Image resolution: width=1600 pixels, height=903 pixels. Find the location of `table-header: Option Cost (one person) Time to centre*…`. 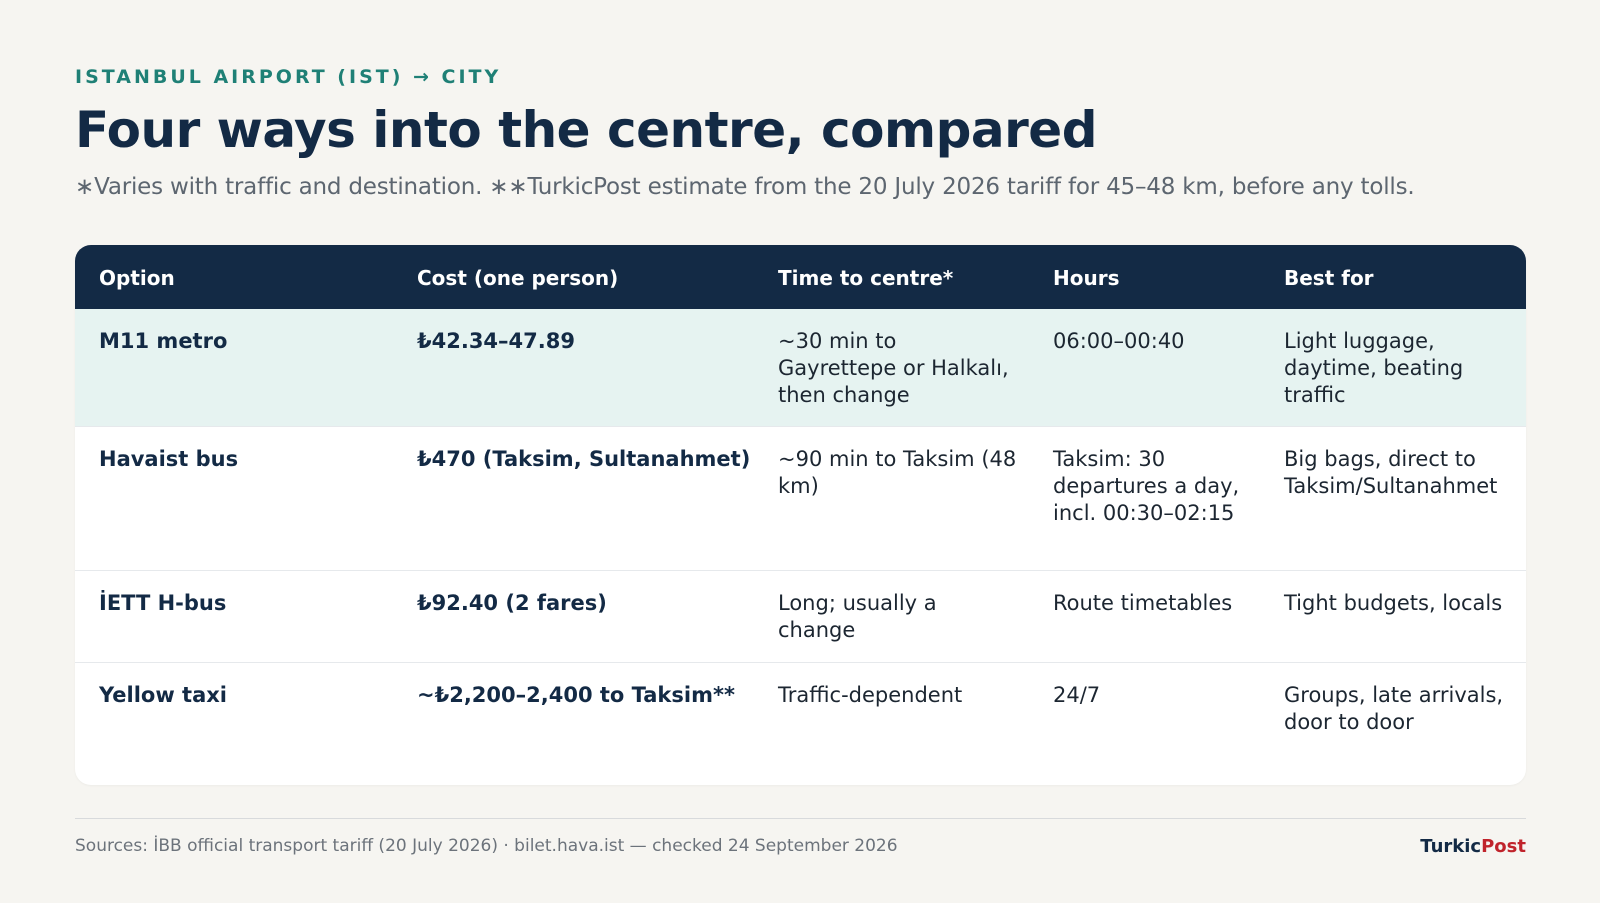

table-header: Option Cost (one person) Time to centre*… is located at coordinates (800, 277).